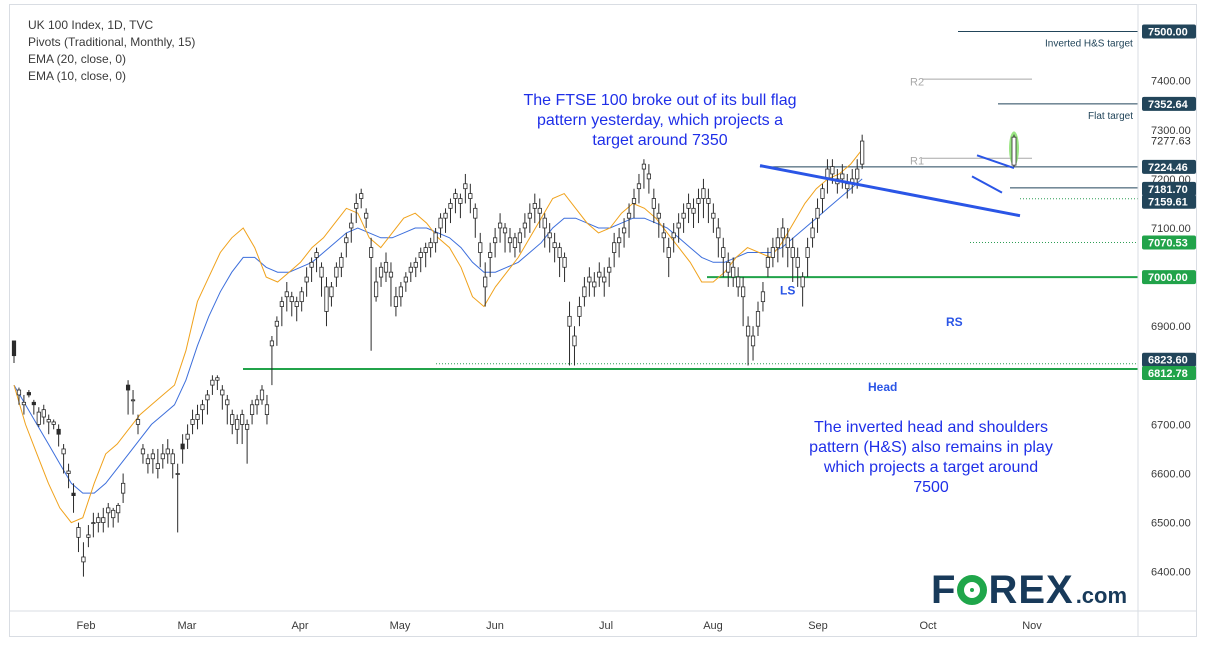 This screenshot has width=1207, height=645. What do you see at coordinates (713, 626) in the screenshot?
I see `x-tick-label: Aug` at bounding box center [713, 626].